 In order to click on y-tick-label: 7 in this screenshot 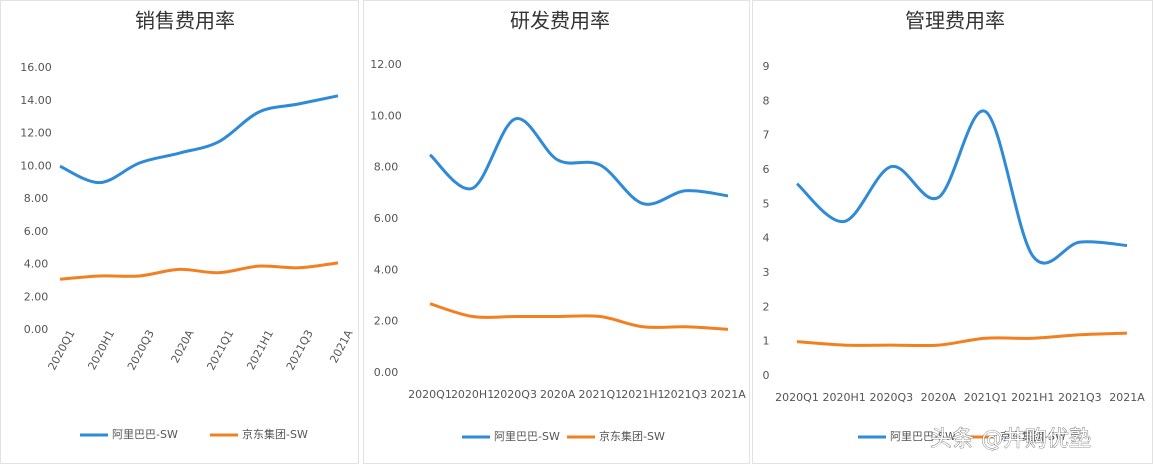, I will do `click(766, 135)`.